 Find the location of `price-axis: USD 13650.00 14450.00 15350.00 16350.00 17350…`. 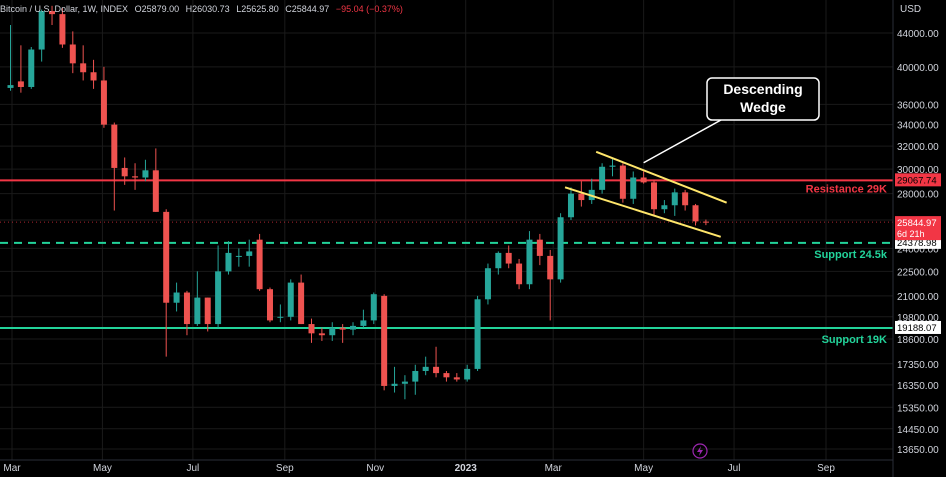

price-axis: USD 13650.00 14450.00 15350.00 16350.00 17350… is located at coordinates (916, 238).